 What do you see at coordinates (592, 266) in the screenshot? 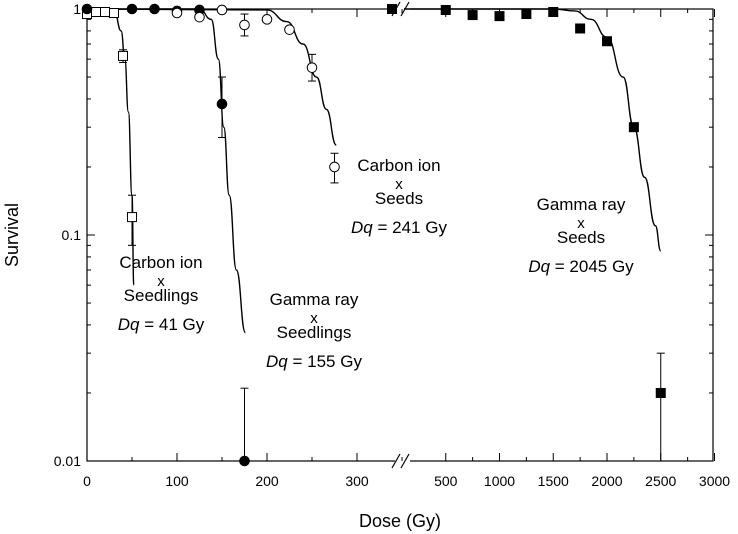
I see `dq-value: = 2045 Gy` at bounding box center [592, 266].